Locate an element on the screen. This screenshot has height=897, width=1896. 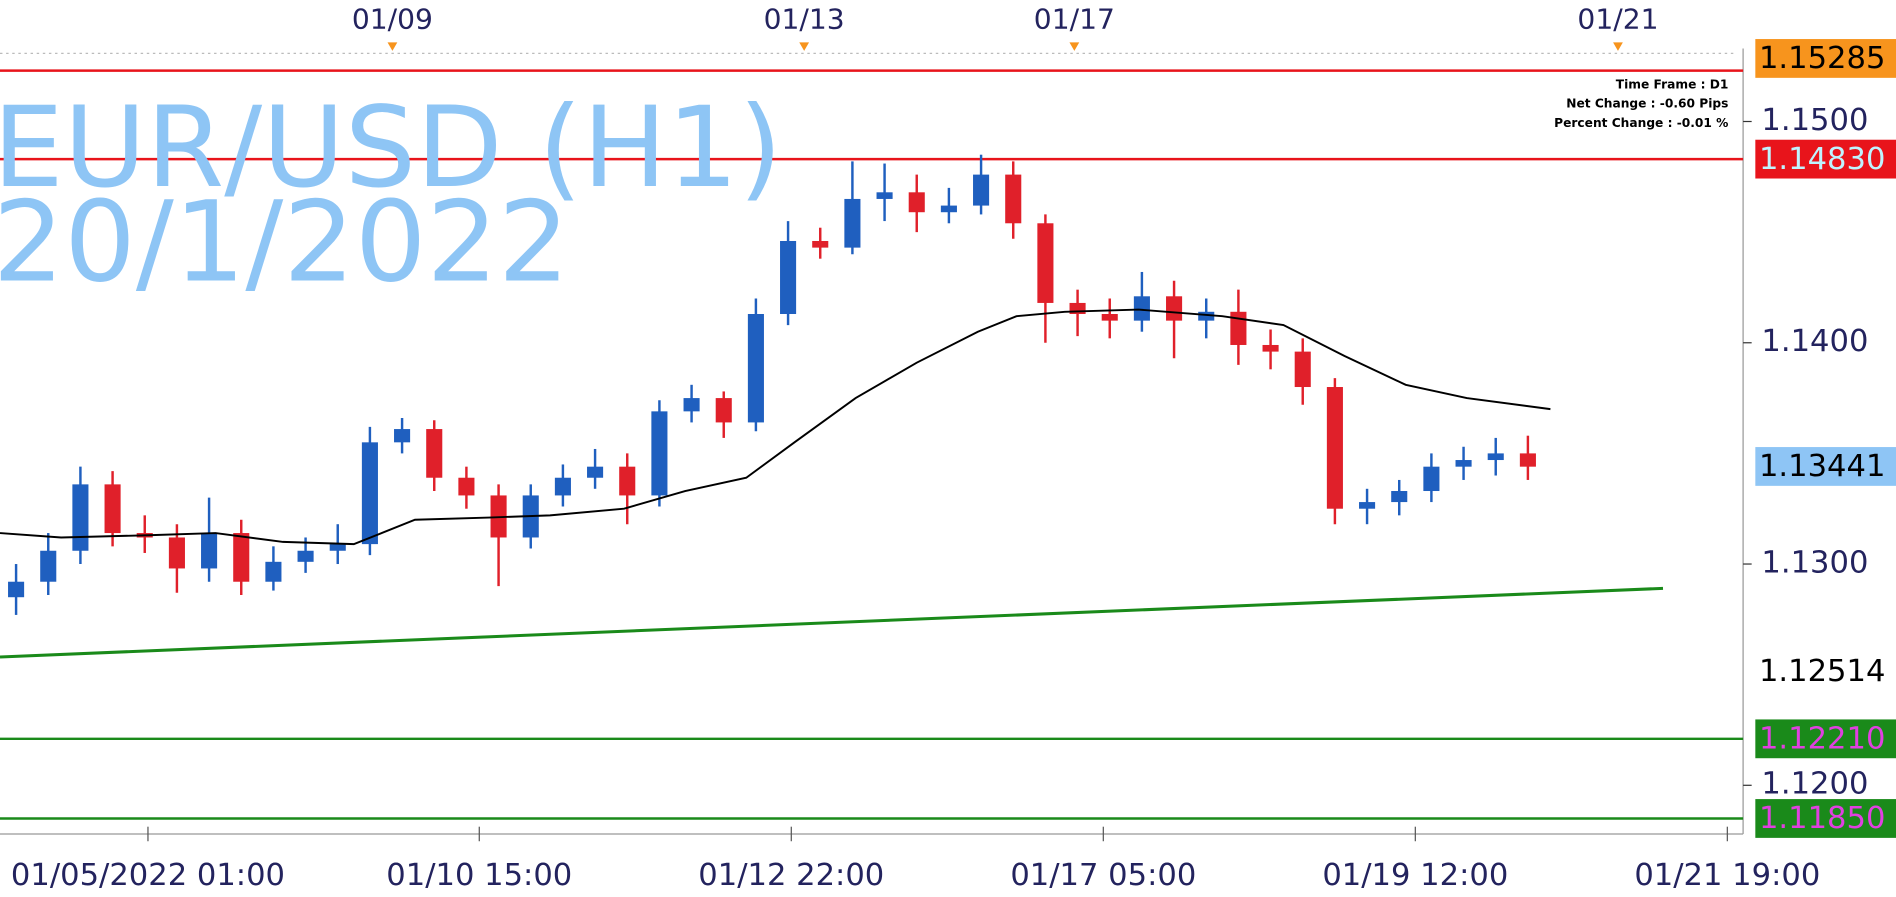
price-label: 1.11850 is located at coordinates (1822, 818).